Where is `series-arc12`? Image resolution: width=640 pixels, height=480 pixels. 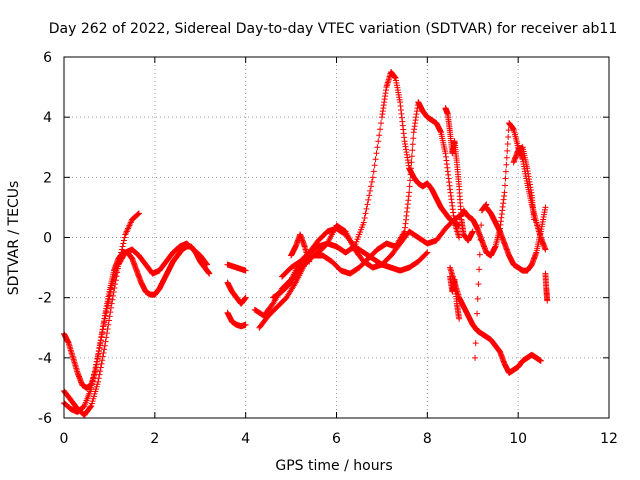
series-arc12 is located at coordinates (459, 174).